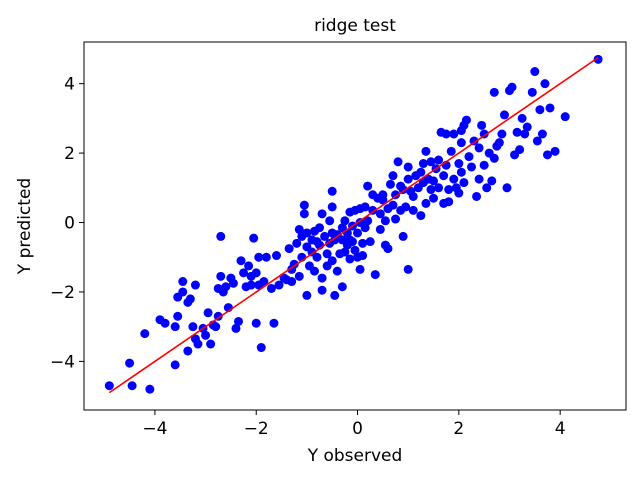  What do you see at coordinates (560, 429) in the screenshot?
I see `x-tick-label: 4` at bounding box center [560, 429].